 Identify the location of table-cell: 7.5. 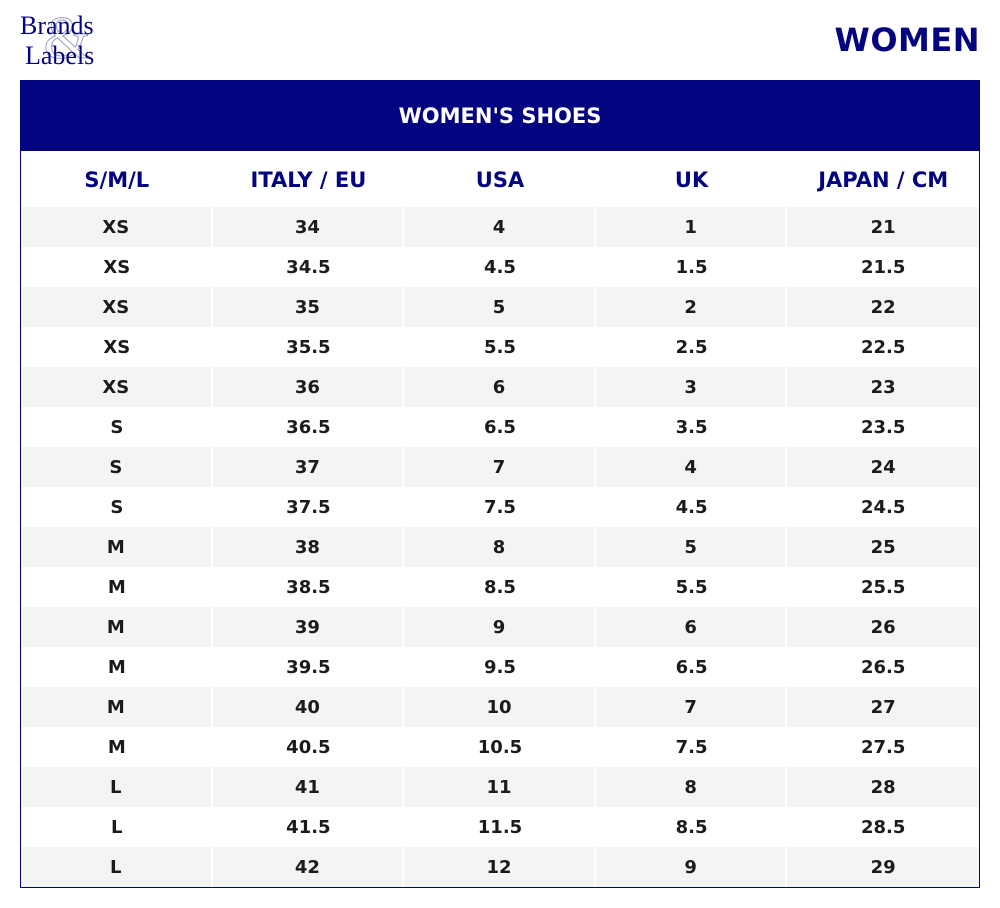
(691, 747).